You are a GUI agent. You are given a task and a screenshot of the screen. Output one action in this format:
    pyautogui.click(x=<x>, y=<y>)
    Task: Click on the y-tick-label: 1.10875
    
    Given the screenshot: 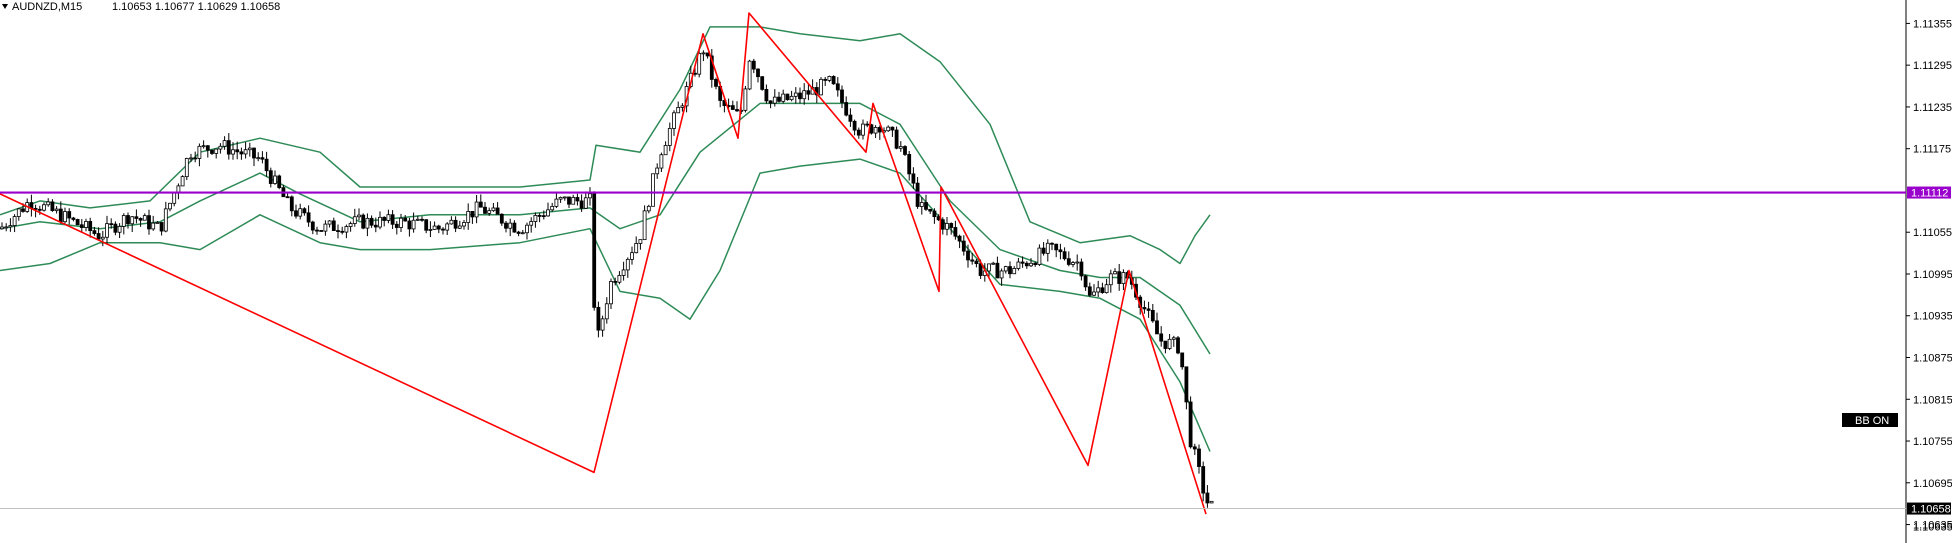 What is the action you would take?
    pyautogui.click(x=1932, y=359)
    